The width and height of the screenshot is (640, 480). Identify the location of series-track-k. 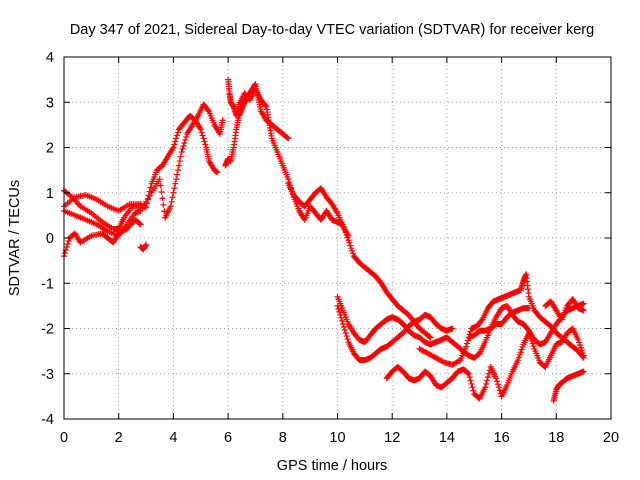
(485, 363).